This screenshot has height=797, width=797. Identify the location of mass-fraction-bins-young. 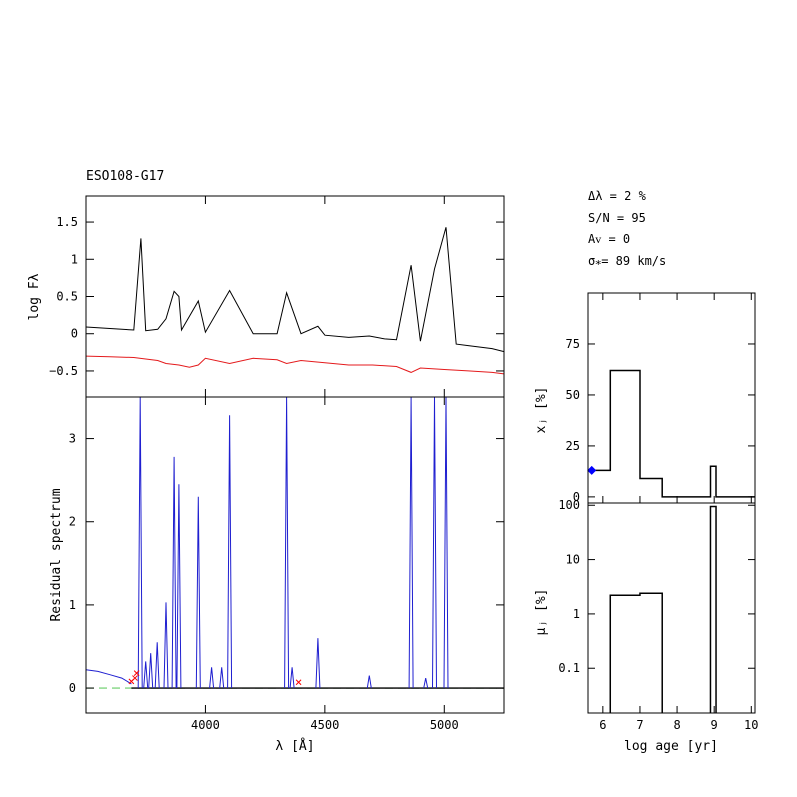
(636, 652).